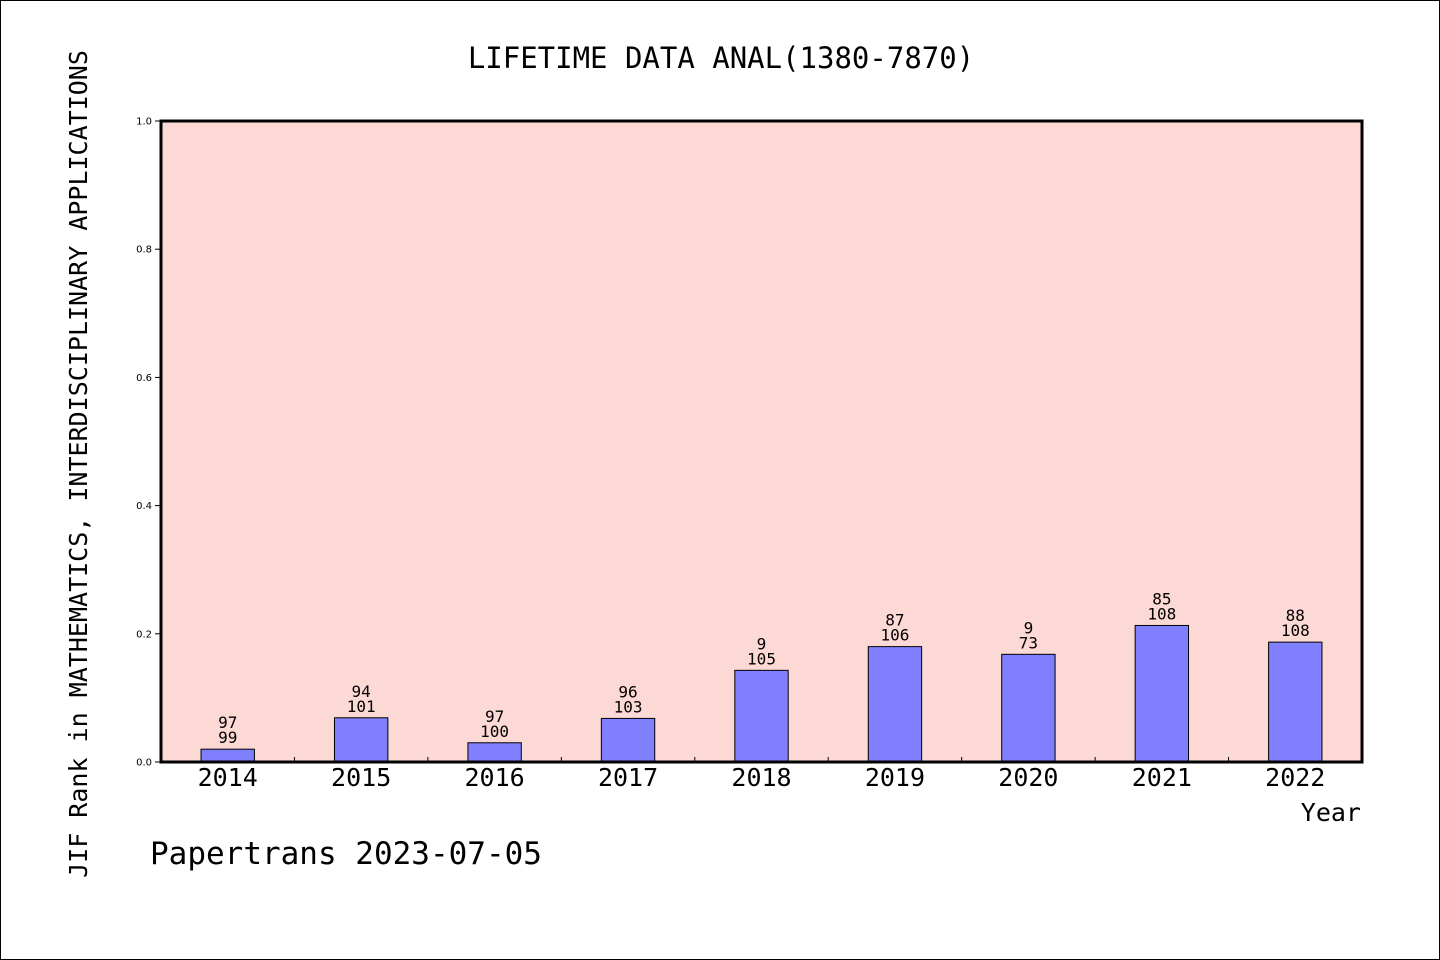 The width and height of the screenshot is (1440, 960). What do you see at coordinates (895, 777) in the screenshot?
I see `x-tick-label: 2019` at bounding box center [895, 777].